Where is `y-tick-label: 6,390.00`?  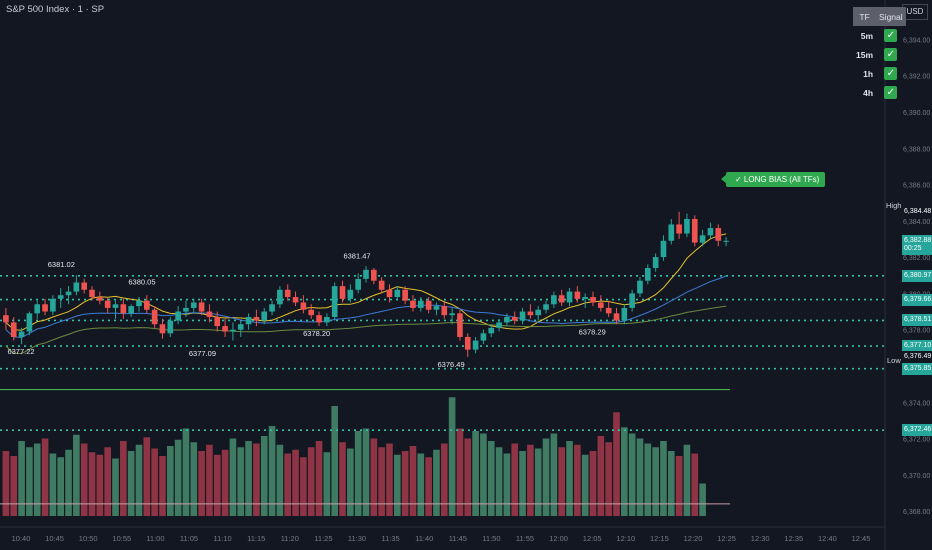 y-tick-label: 6,390.00 is located at coordinates (916, 113).